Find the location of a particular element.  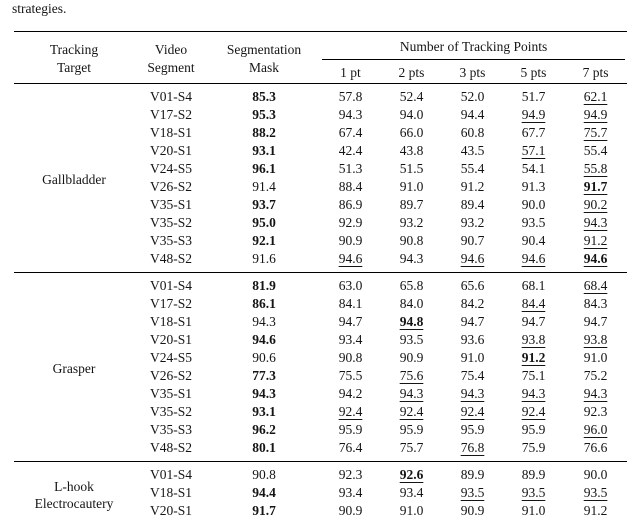

tracking-points-value: 76.6 is located at coordinates (595, 448).